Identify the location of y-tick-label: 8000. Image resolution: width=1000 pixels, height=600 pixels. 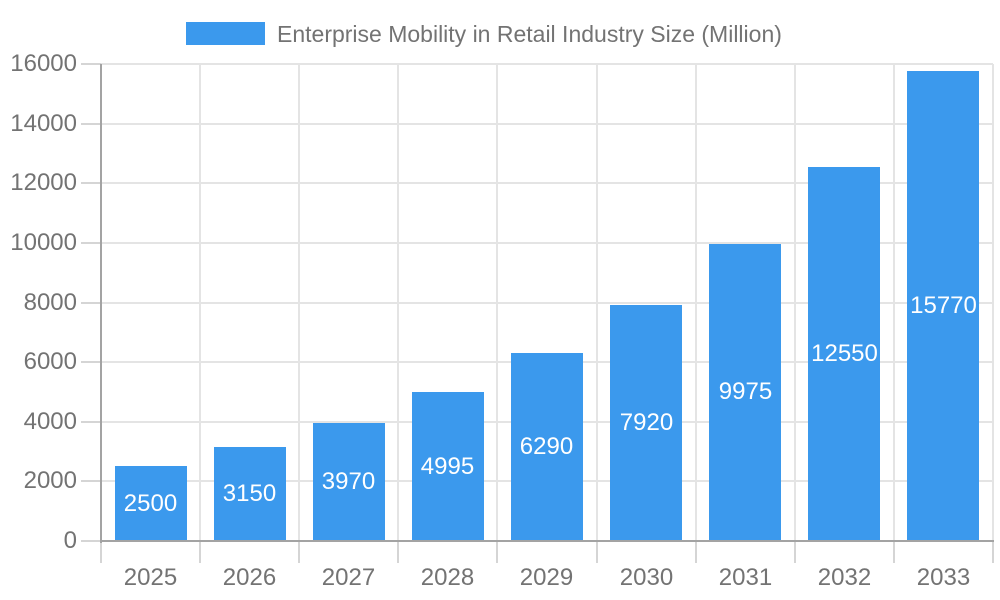
(50, 302).